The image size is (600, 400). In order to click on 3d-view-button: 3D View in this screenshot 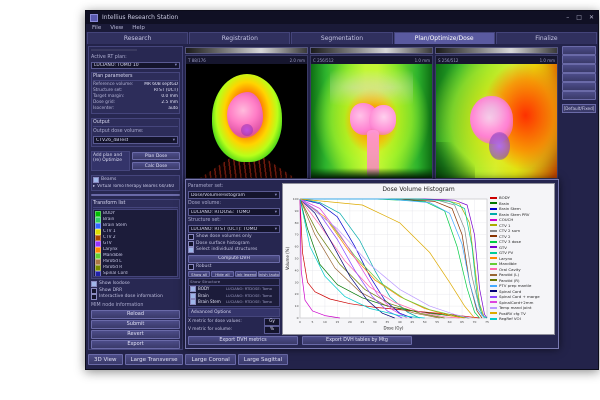, I will do `click(105, 359)`.